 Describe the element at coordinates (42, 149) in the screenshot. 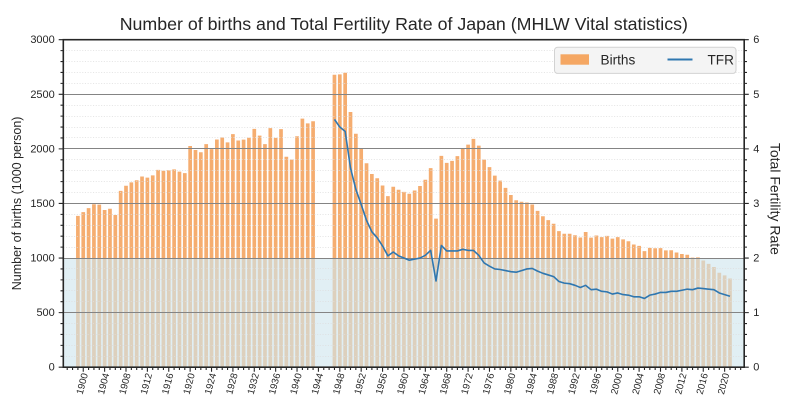

I see `svg-text: 2000` at that location.